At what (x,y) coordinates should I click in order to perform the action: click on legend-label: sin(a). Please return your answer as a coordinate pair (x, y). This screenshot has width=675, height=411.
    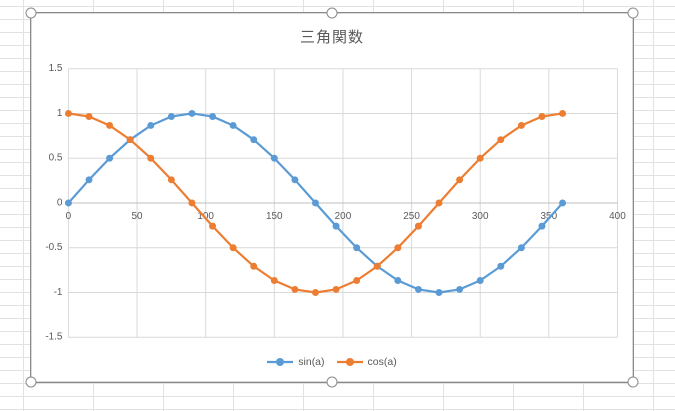
    Looking at the image, I should click on (311, 362).